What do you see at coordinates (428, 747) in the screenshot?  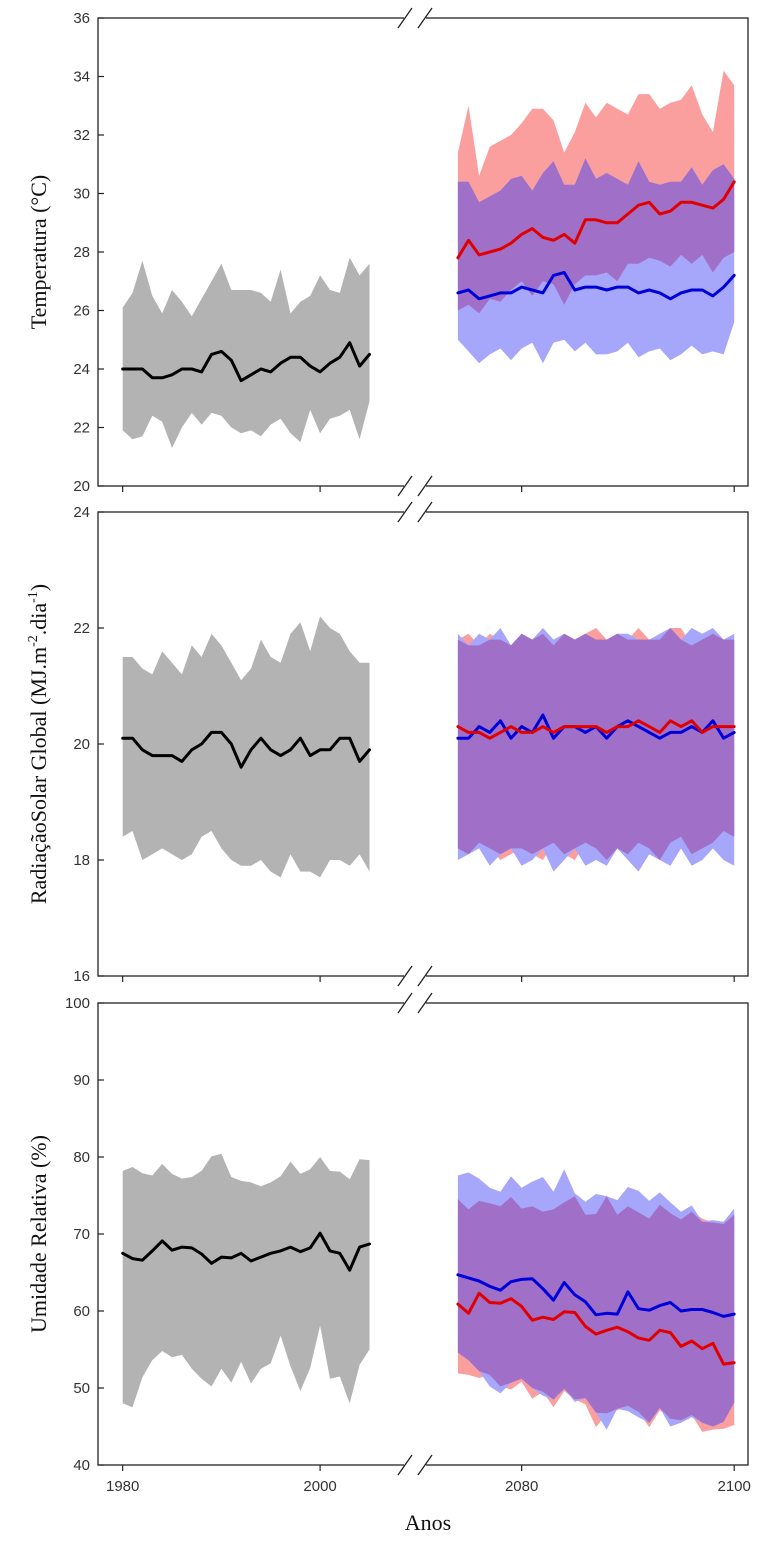 I see `radiation-plot-area` at bounding box center [428, 747].